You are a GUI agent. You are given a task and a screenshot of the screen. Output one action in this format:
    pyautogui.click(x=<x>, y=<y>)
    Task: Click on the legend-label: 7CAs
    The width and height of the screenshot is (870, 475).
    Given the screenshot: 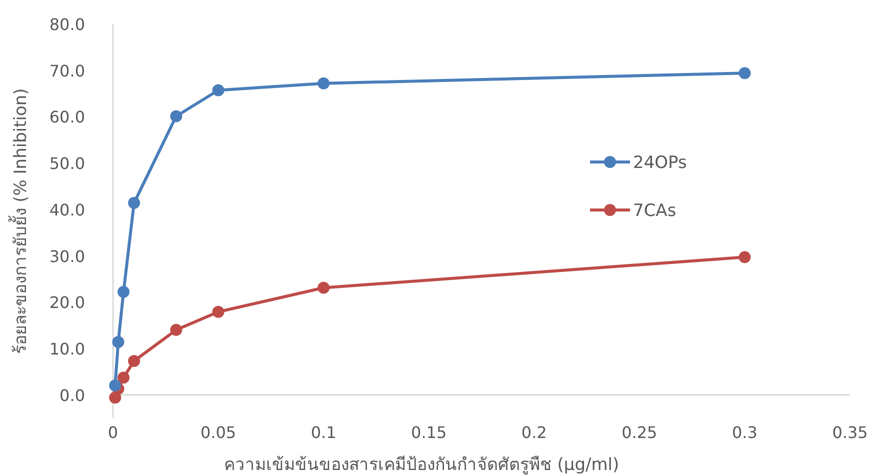 What is the action you would take?
    pyautogui.click(x=654, y=211)
    